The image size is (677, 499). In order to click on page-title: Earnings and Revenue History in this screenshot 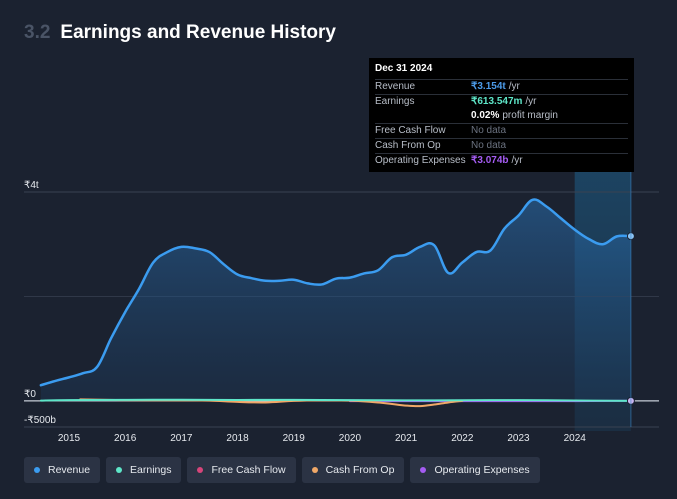, I will do `click(198, 32)`.